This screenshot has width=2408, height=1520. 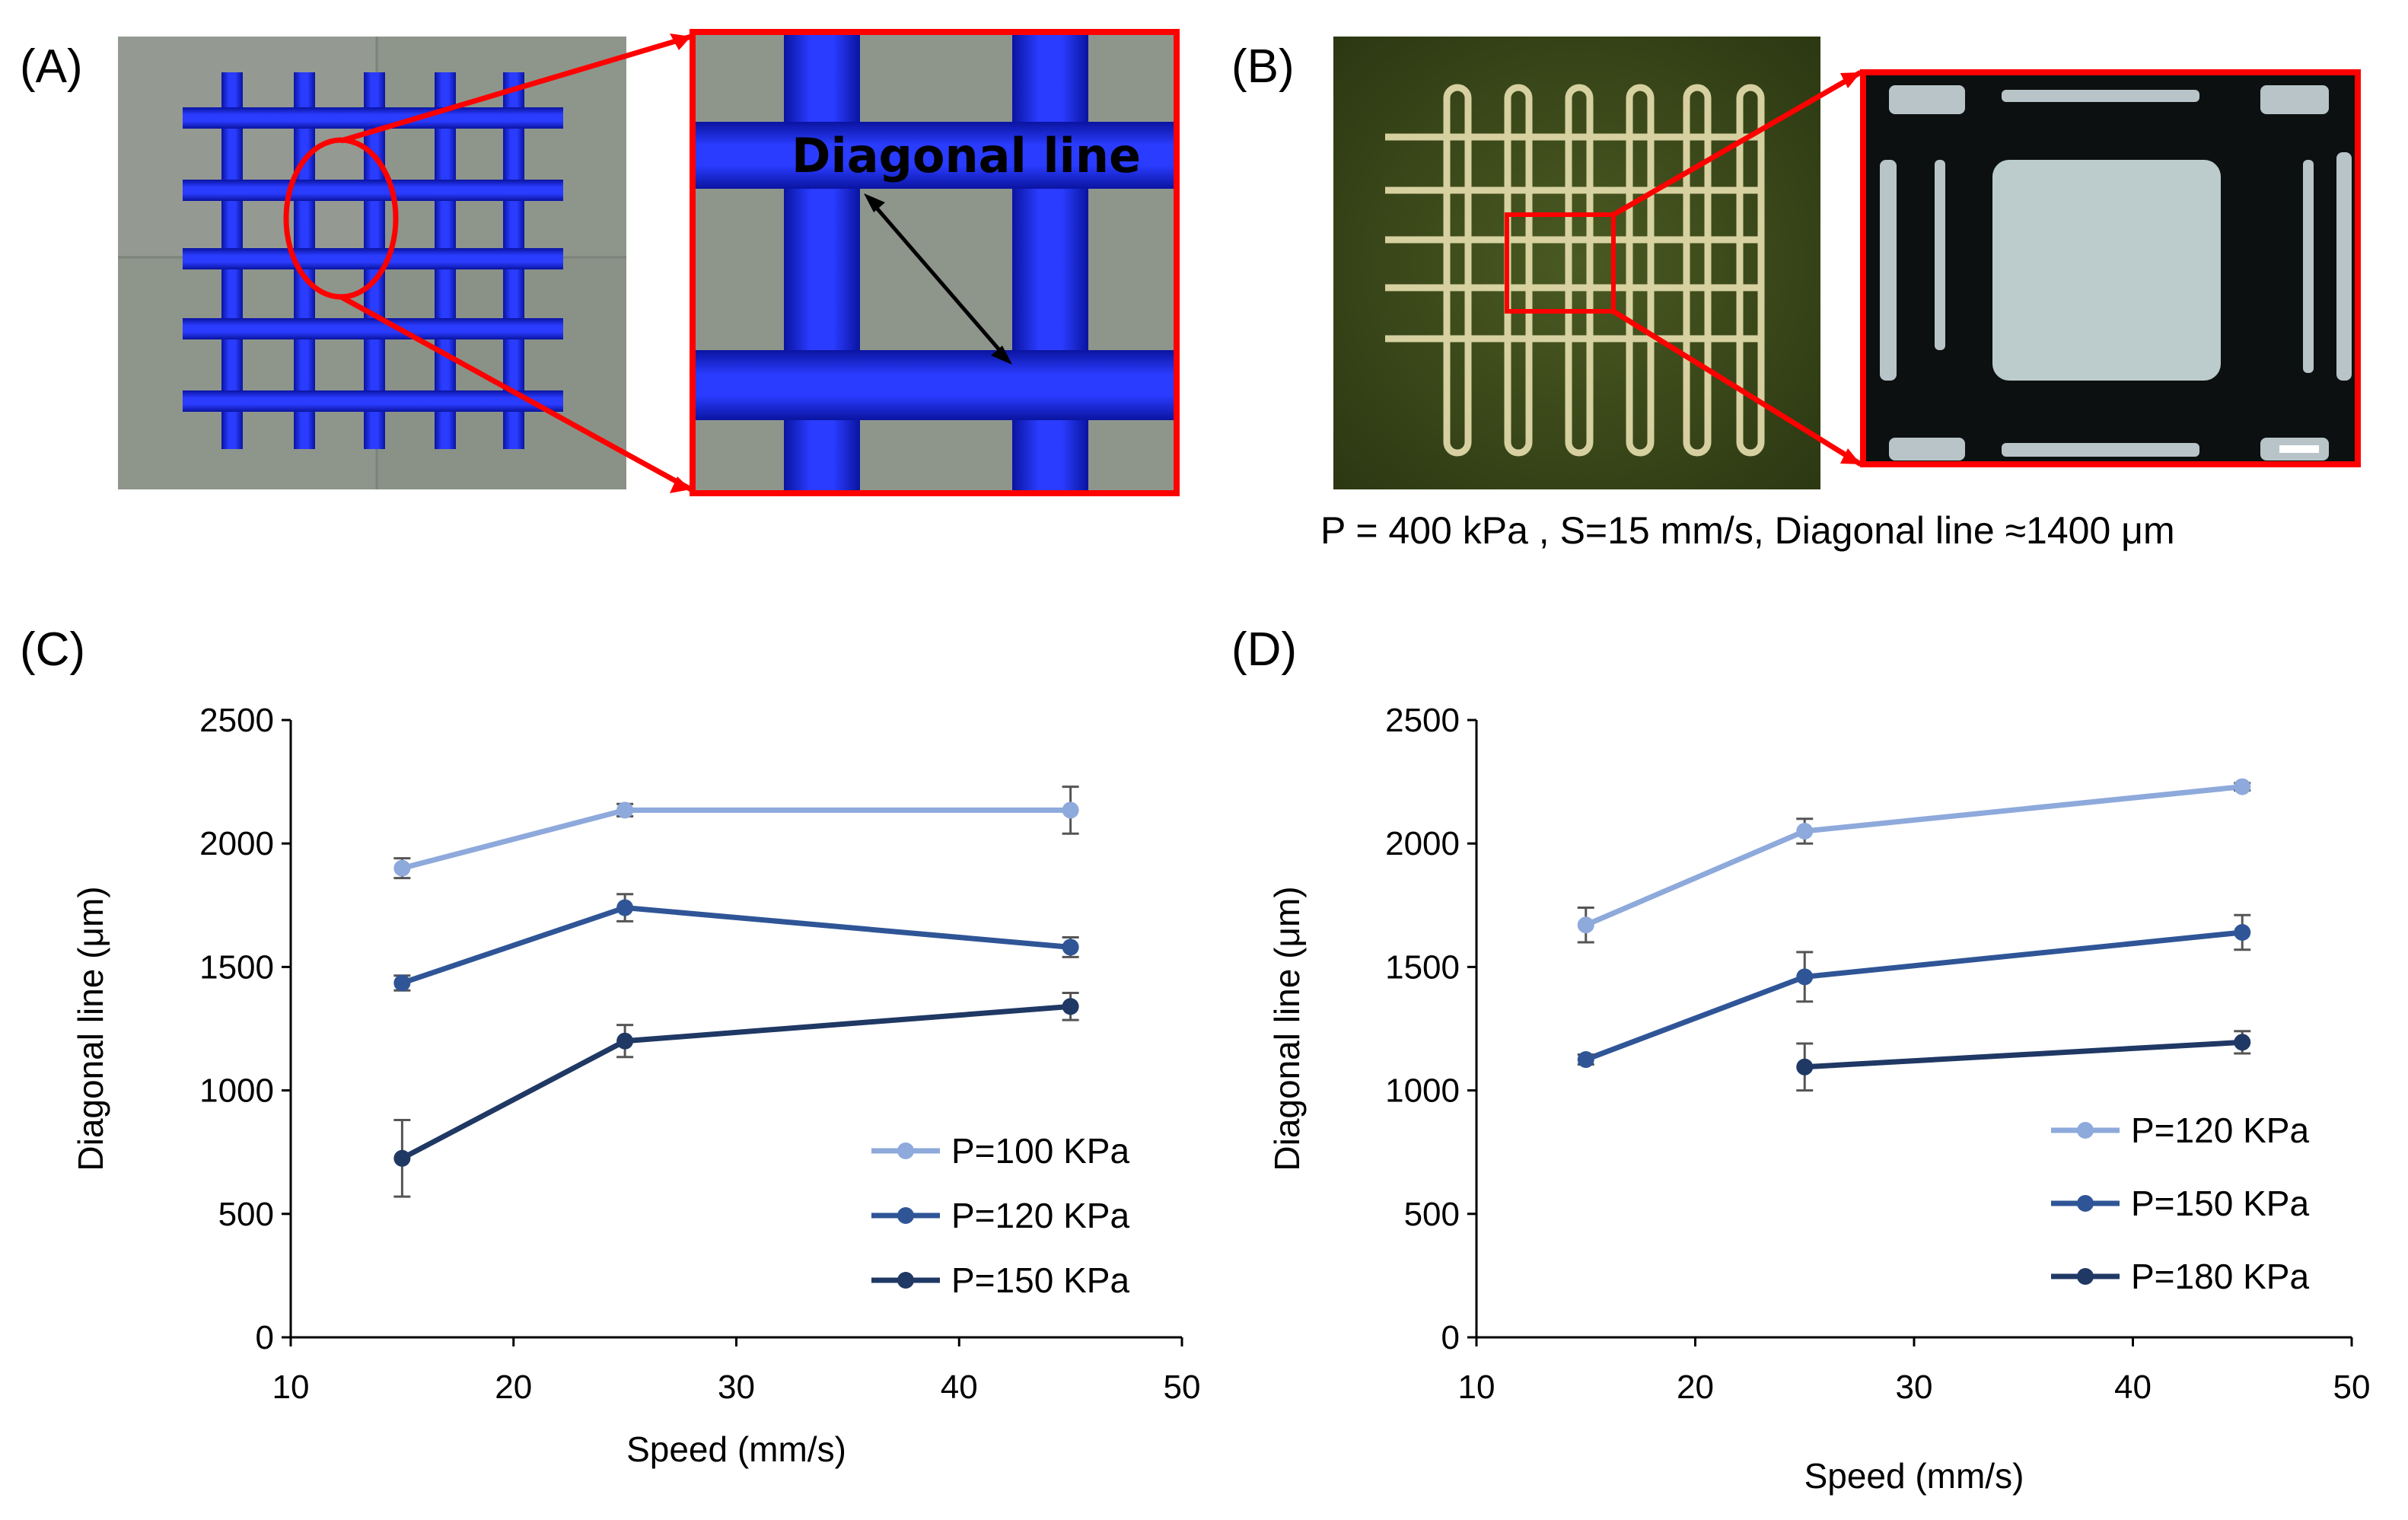 What do you see at coordinates (1263, 66) in the screenshot?
I see `panel-label-b: (B)` at bounding box center [1263, 66].